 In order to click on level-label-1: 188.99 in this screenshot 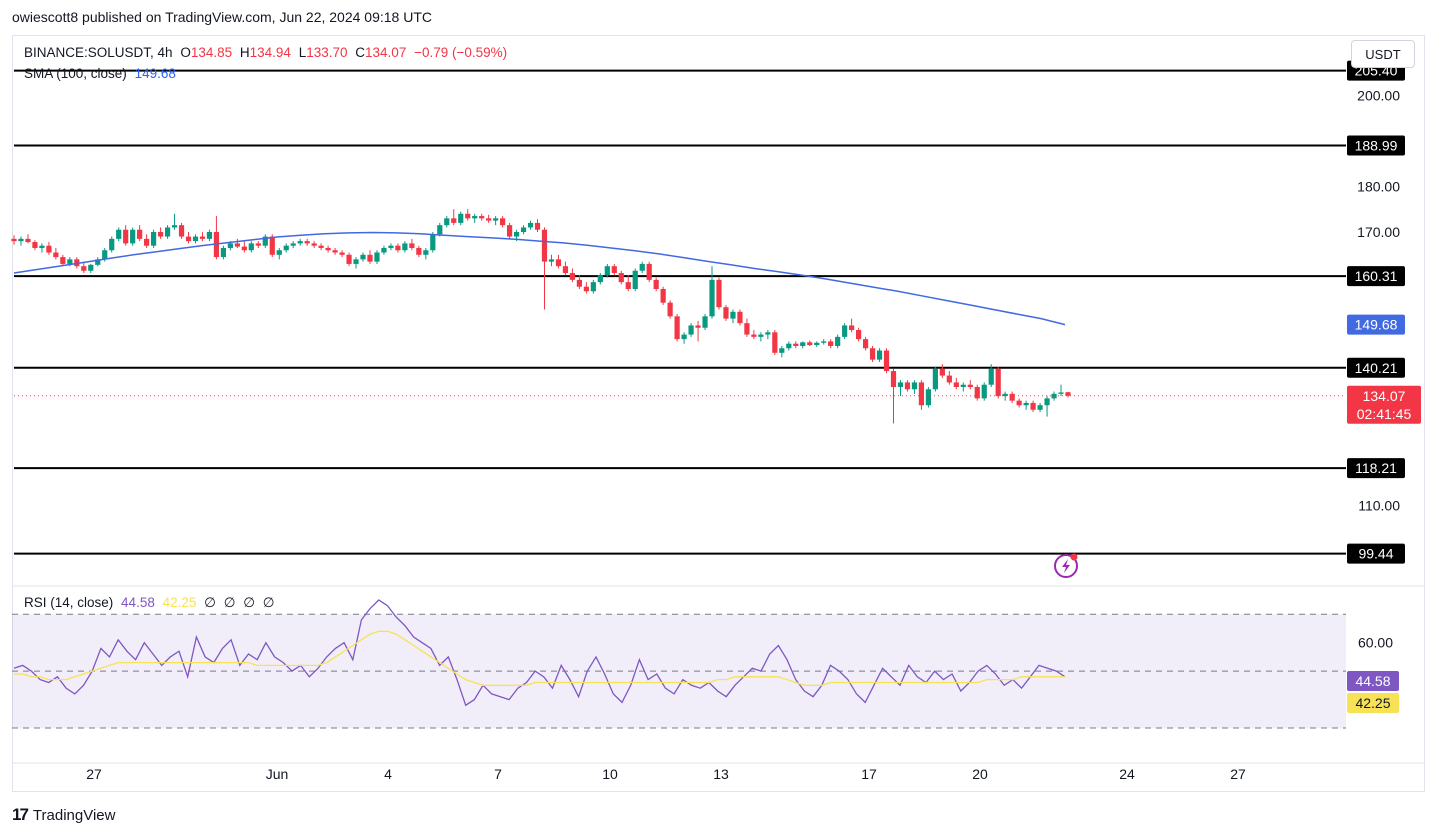, I will do `click(1376, 145)`.